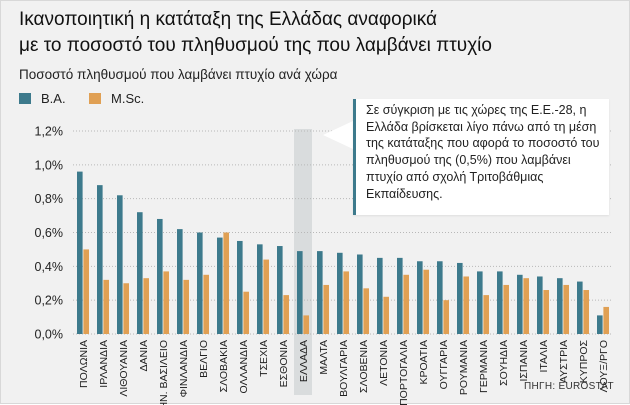 Image resolution: width=630 pixels, height=405 pixels. What do you see at coordinates (49, 335) in the screenshot?
I see `y-tick-label: 0,0%` at bounding box center [49, 335].